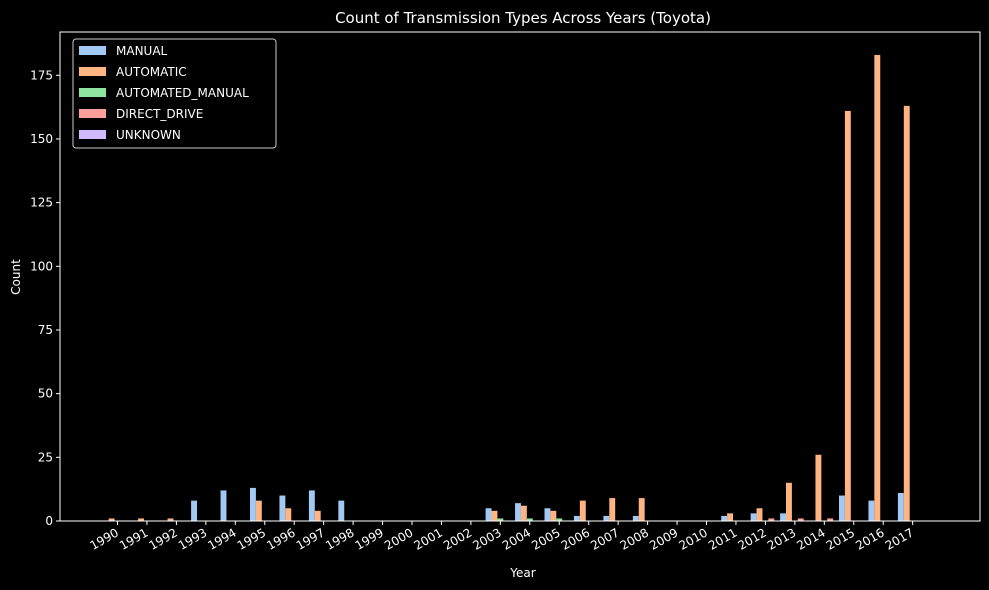 Image resolution: width=989 pixels, height=590 pixels. I want to click on y-tick-label: 125, so click(41, 203).